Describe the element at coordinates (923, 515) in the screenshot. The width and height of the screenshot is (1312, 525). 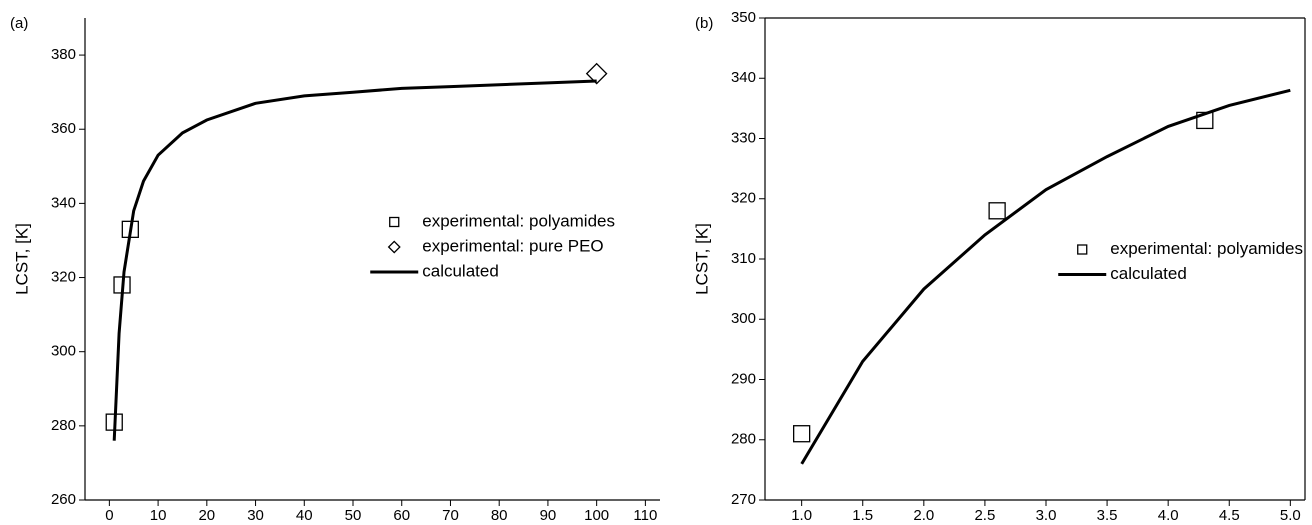
I see `x-tick-label: 2.0` at that location.